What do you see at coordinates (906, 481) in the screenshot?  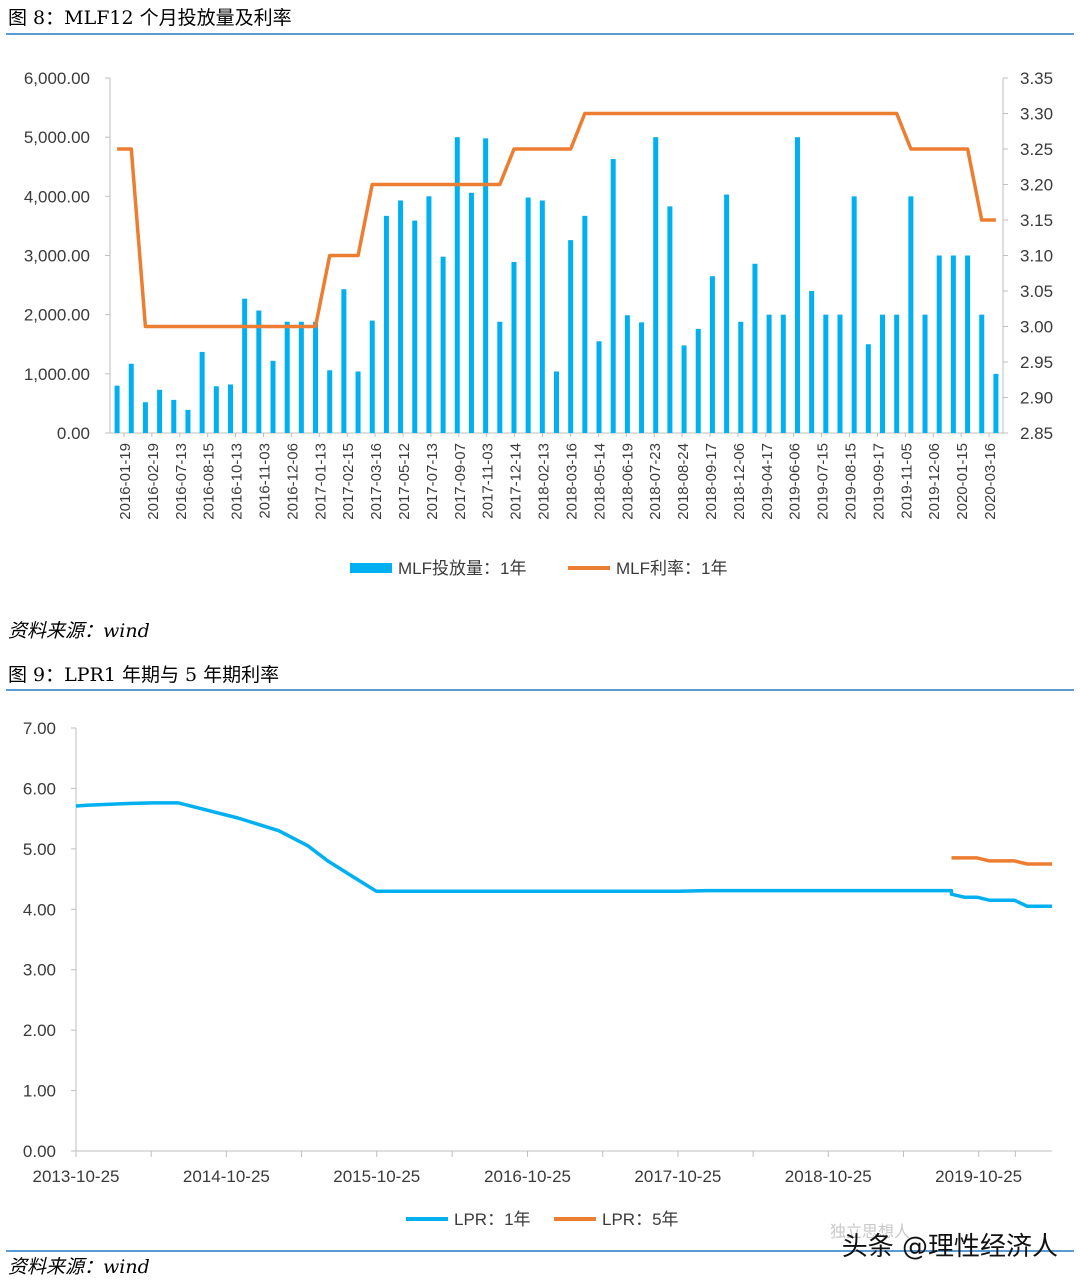 I see `x-tick-label: 2019-11-05` at bounding box center [906, 481].